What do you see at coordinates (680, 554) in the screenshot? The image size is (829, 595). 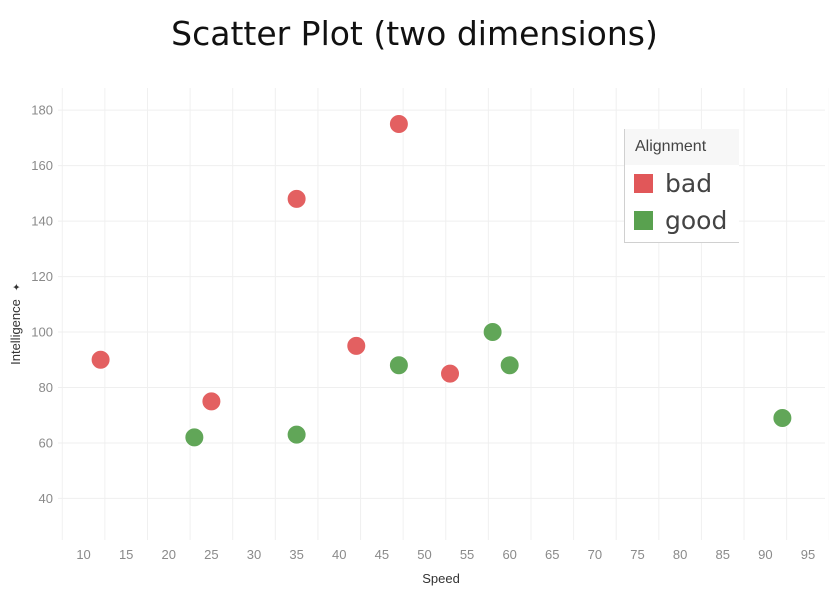 I see `x-tick-label: 80` at bounding box center [680, 554].